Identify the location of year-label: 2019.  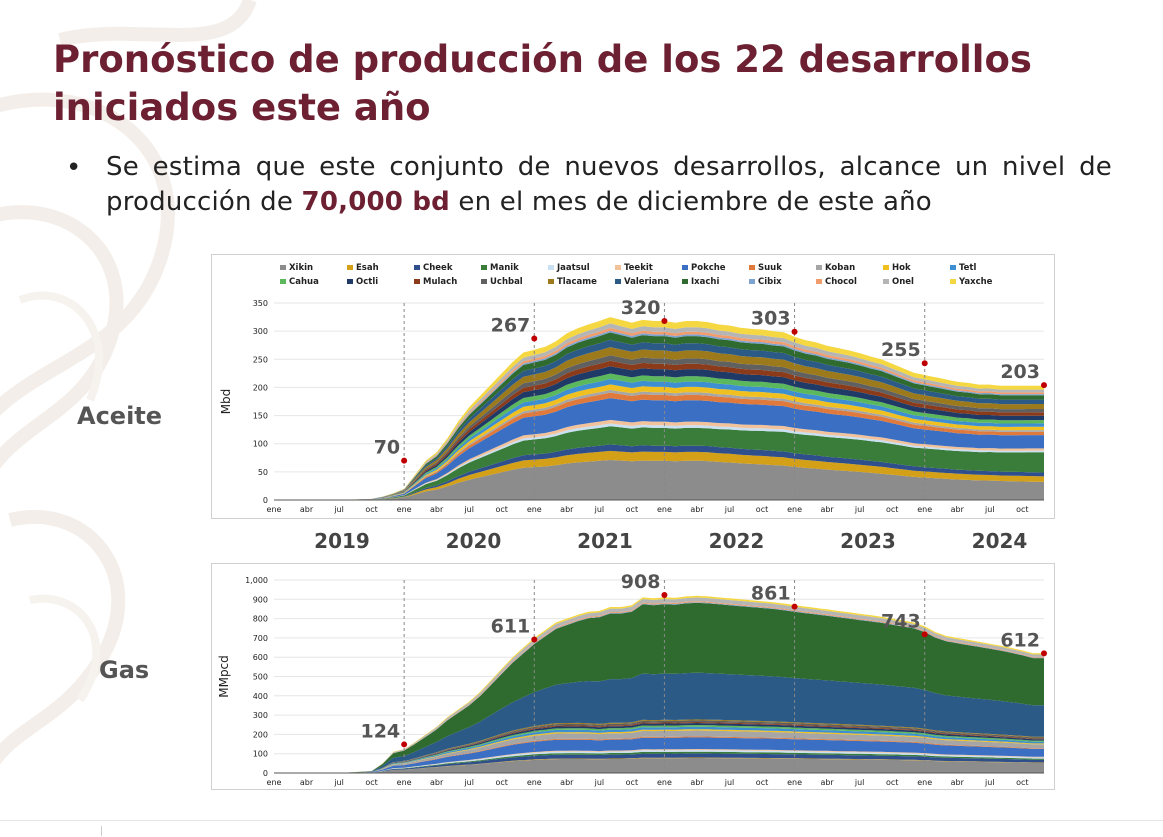
(342, 541).